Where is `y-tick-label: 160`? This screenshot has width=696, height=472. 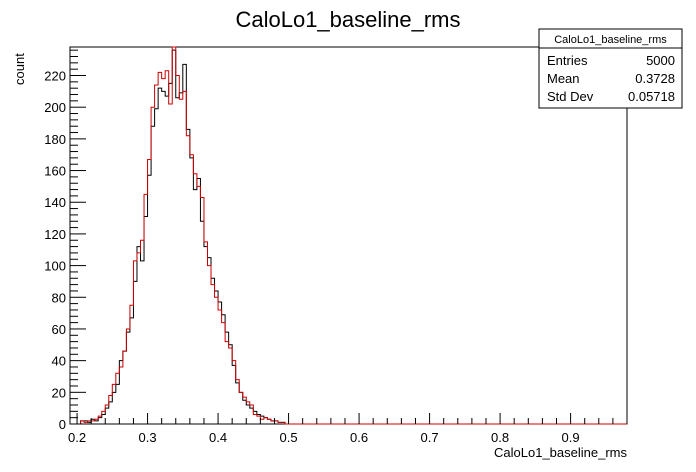
y-tick-label: 160 is located at coordinates (55, 171).